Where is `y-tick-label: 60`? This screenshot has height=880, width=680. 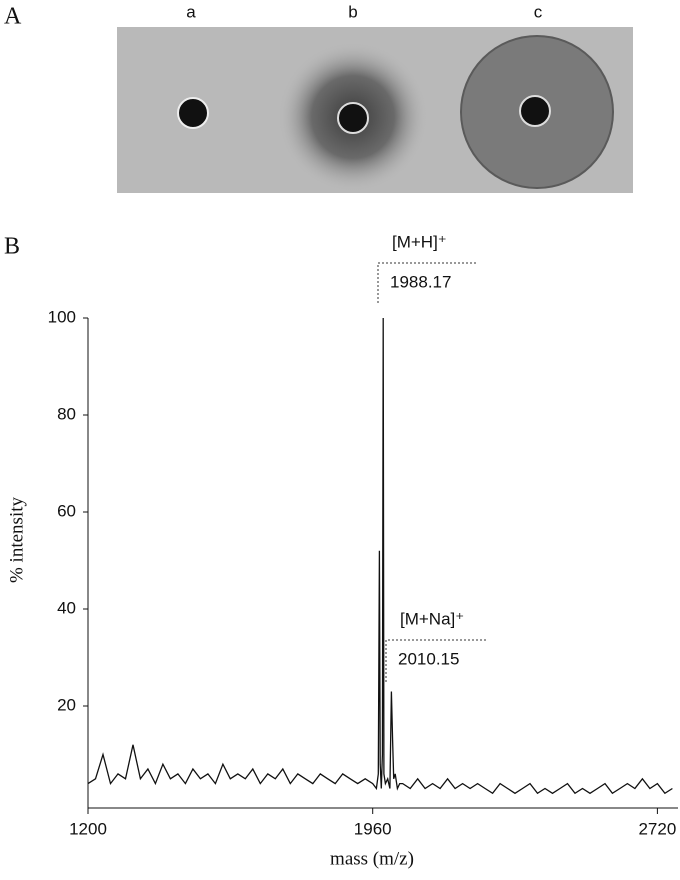
y-tick-label: 60 is located at coordinates (66, 510).